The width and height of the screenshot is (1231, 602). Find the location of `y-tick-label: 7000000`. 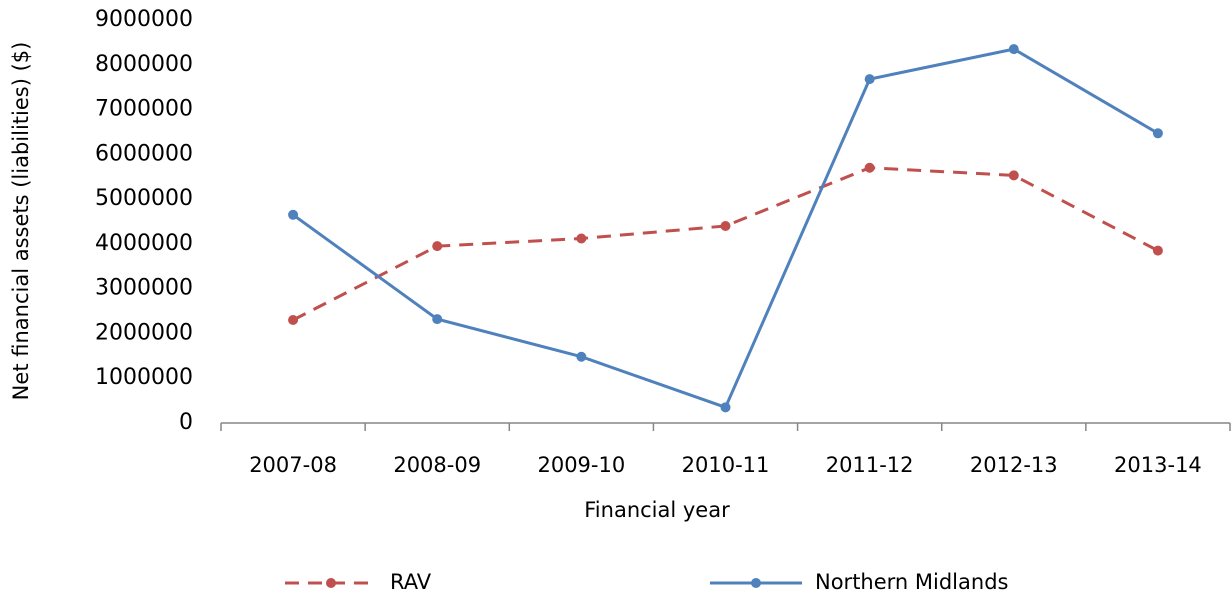

y-tick-label: 7000000 is located at coordinates (144, 109).